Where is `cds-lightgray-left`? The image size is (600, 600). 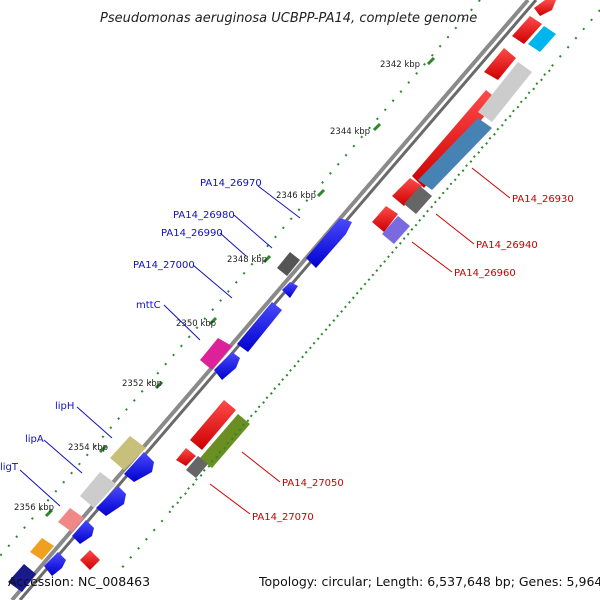
cds-lightgray-left is located at coordinates (98, 490).